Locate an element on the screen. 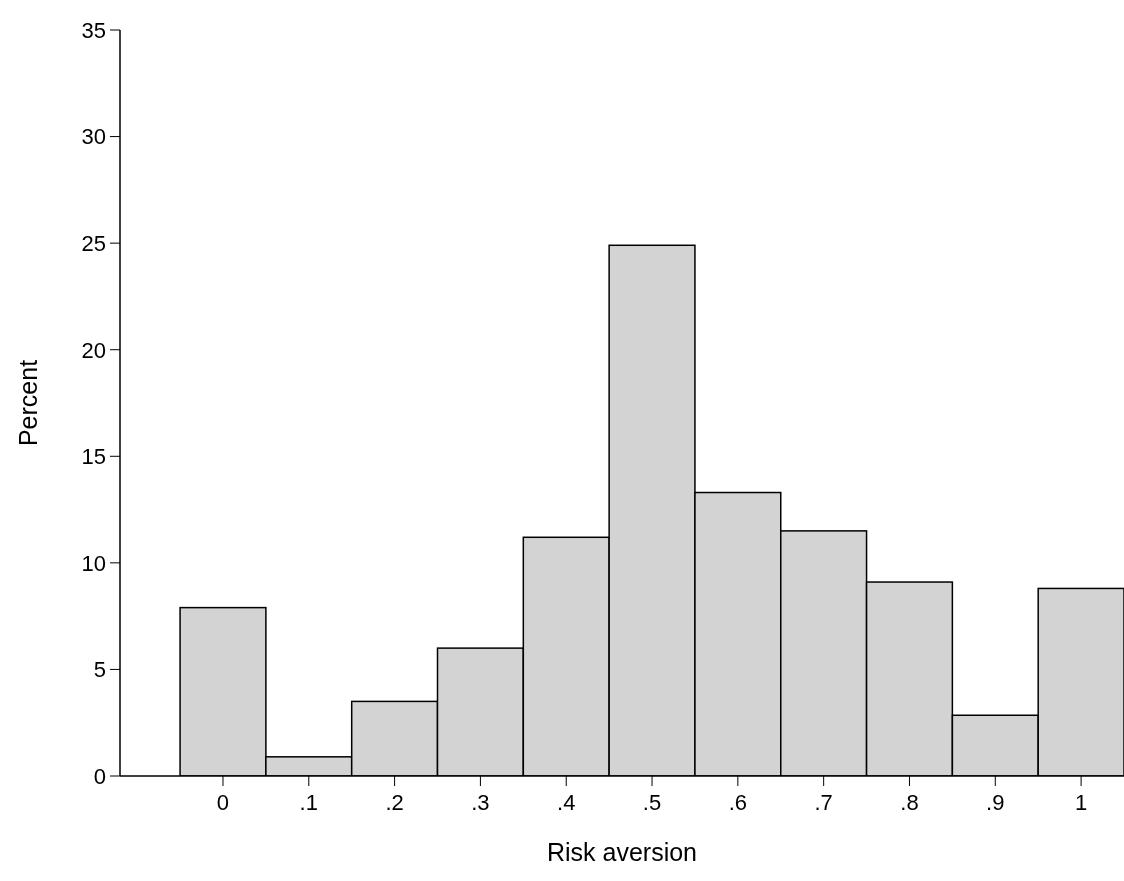 The image size is (1124, 881). y-tick-label: 10 is located at coordinates (93, 563).